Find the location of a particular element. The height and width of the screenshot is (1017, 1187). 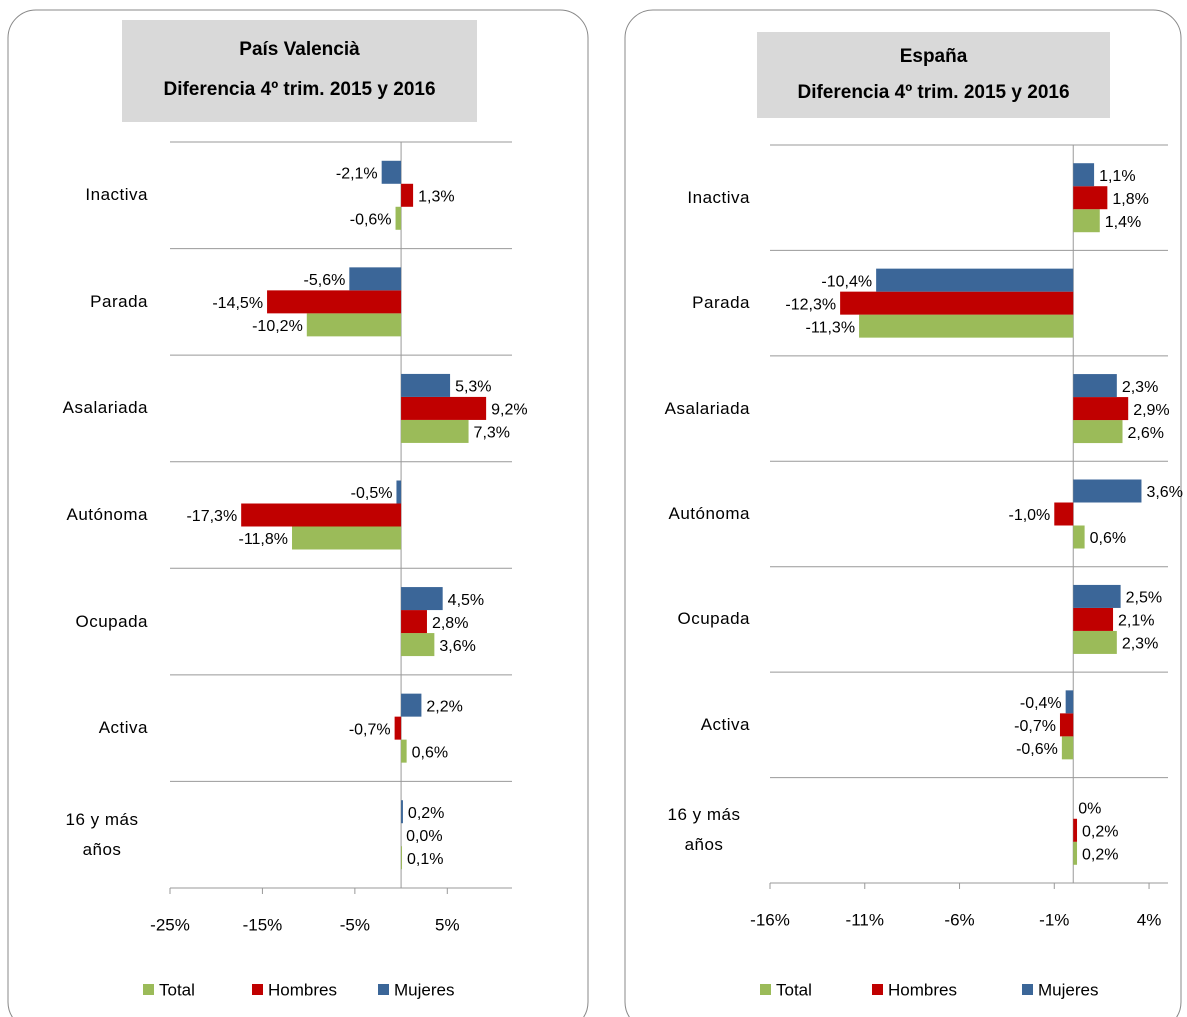

value-label: 1,3% is located at coordinates (436, 197).